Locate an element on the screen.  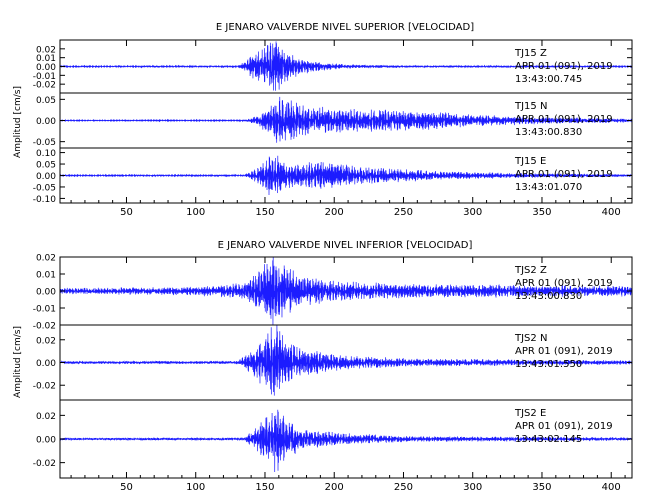
station-label: TJ15 N is located at coordinates (530, 106).